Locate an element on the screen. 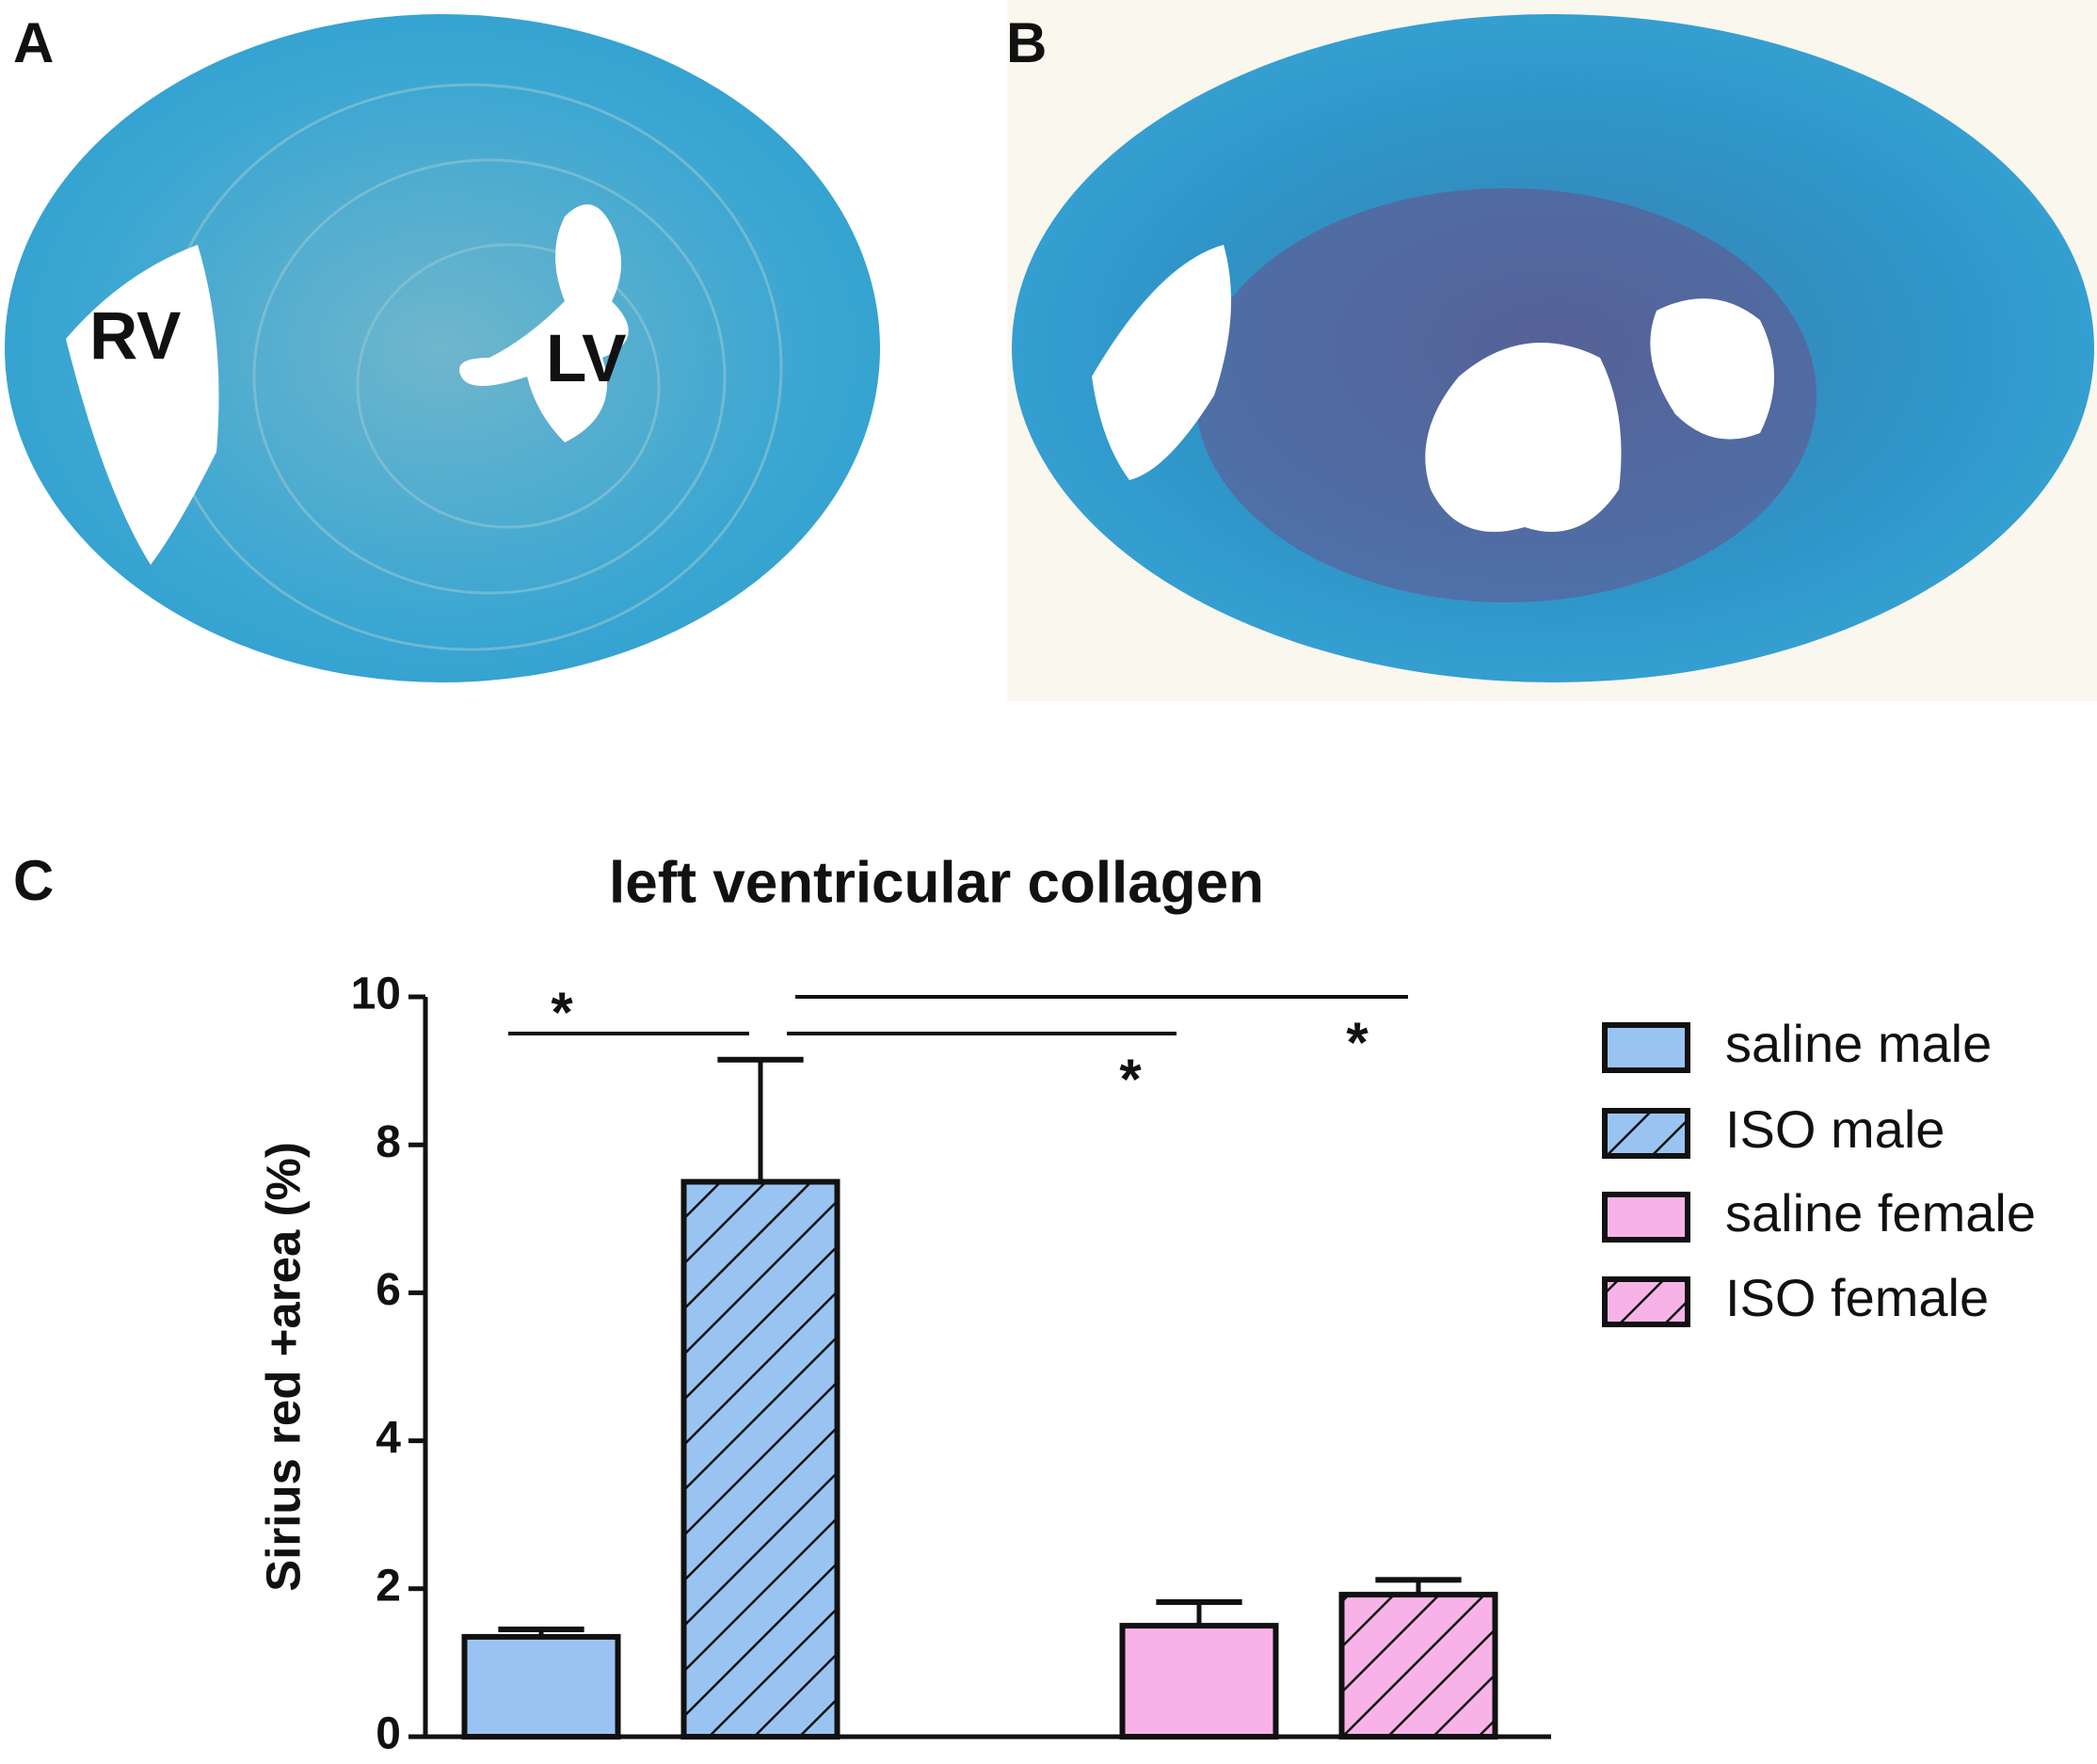 The width and height of the screenshot is (2097, 1764). legend-label: saline female is located at coordinates (1880, 1213).